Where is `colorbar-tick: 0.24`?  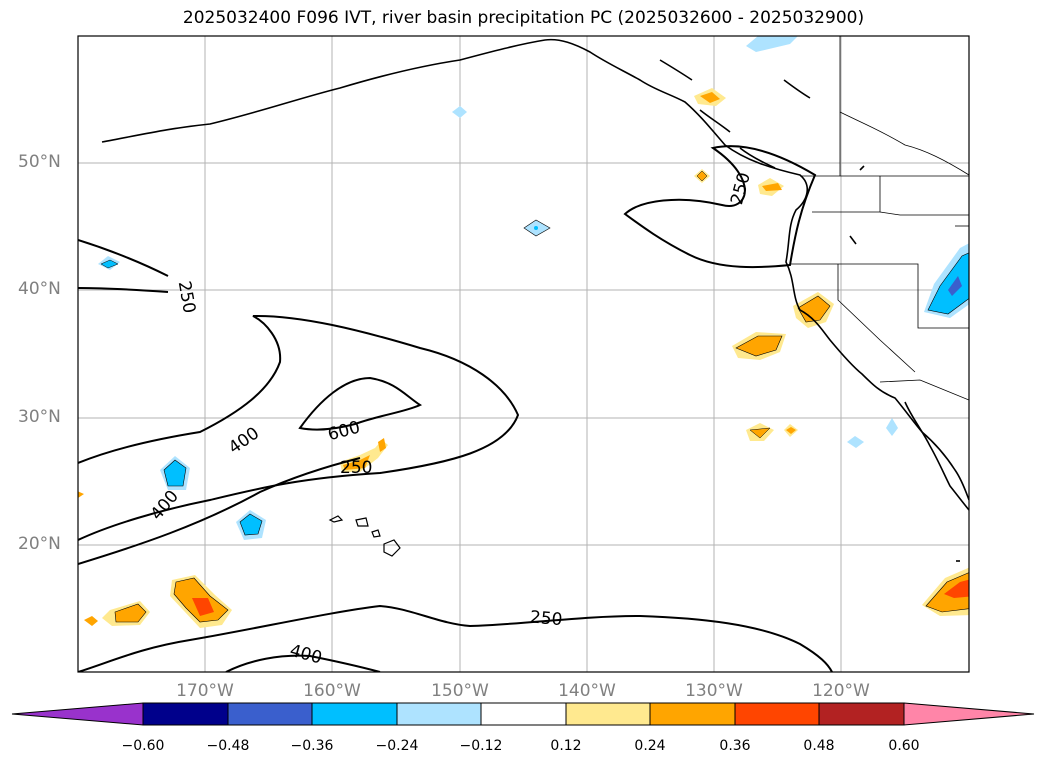 colorbar-tick: 0.24 is located at coordinates (650, 746).